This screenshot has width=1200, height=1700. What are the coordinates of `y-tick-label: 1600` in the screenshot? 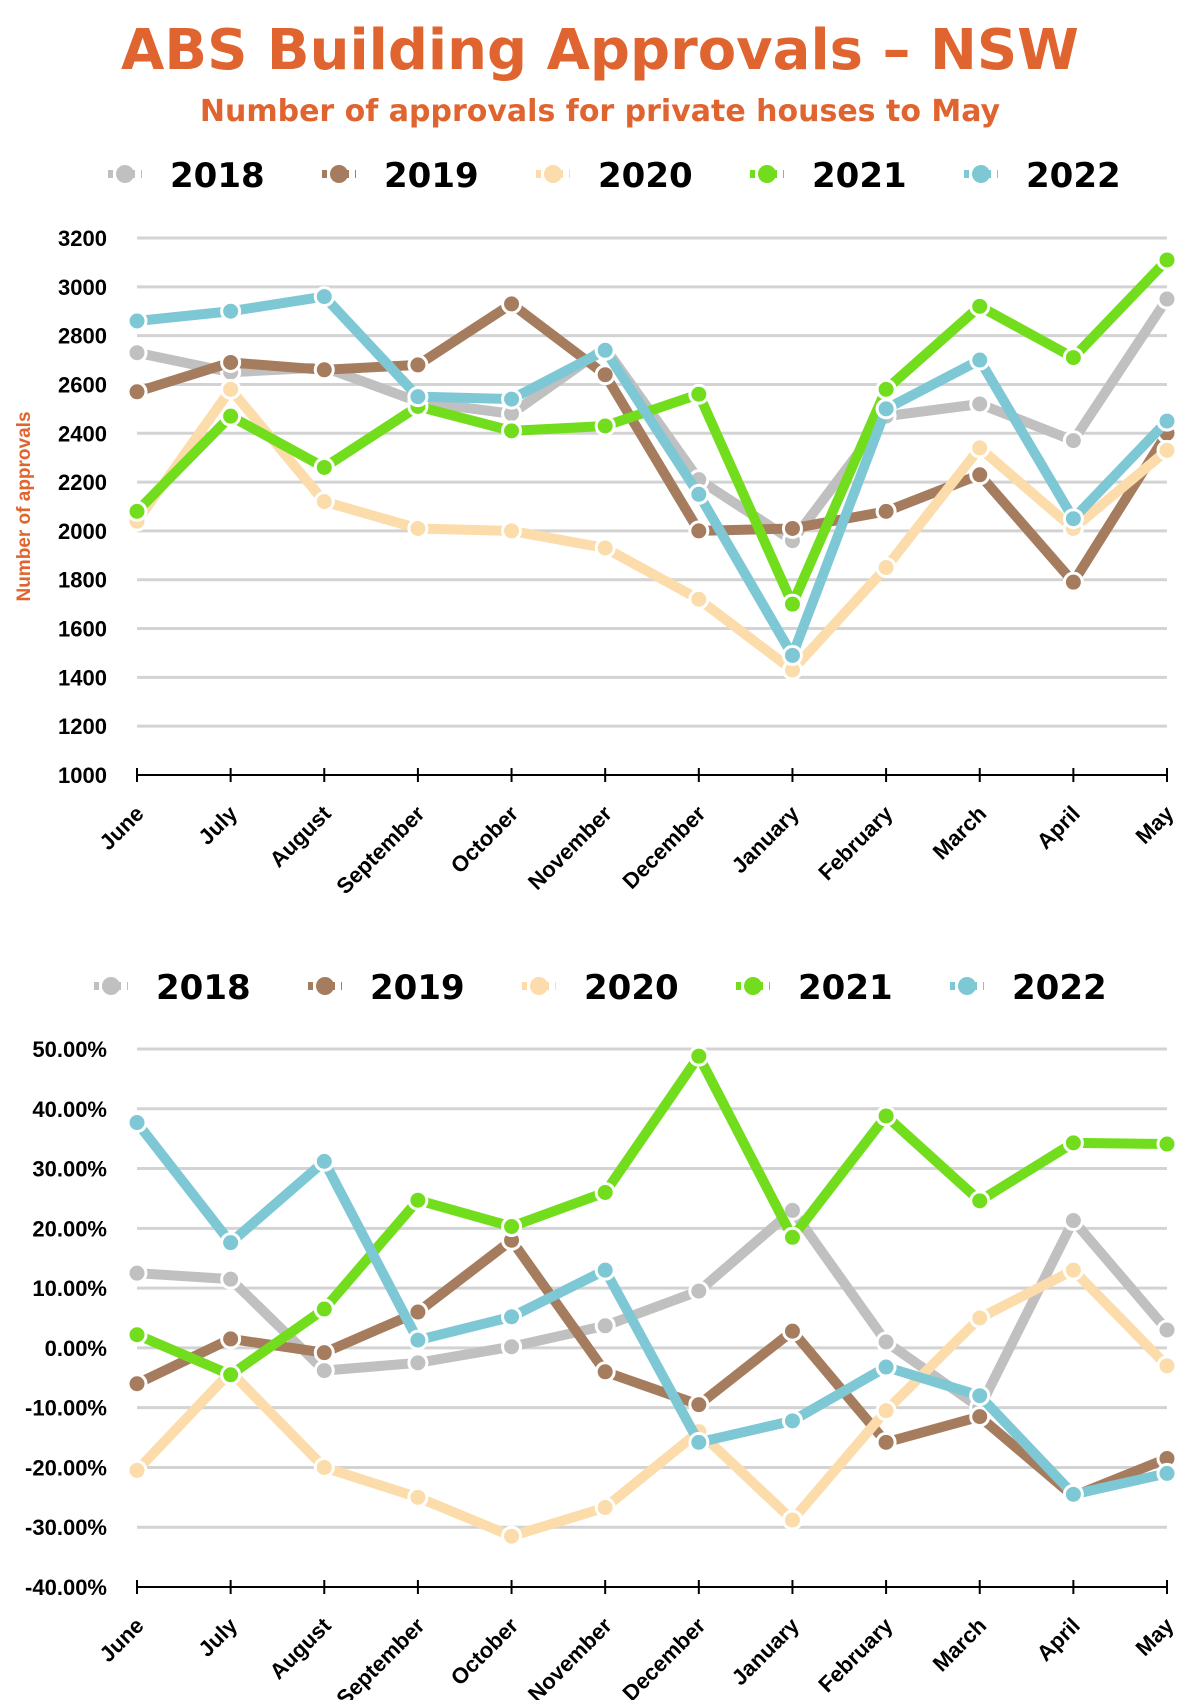 It's located at (82, 629).